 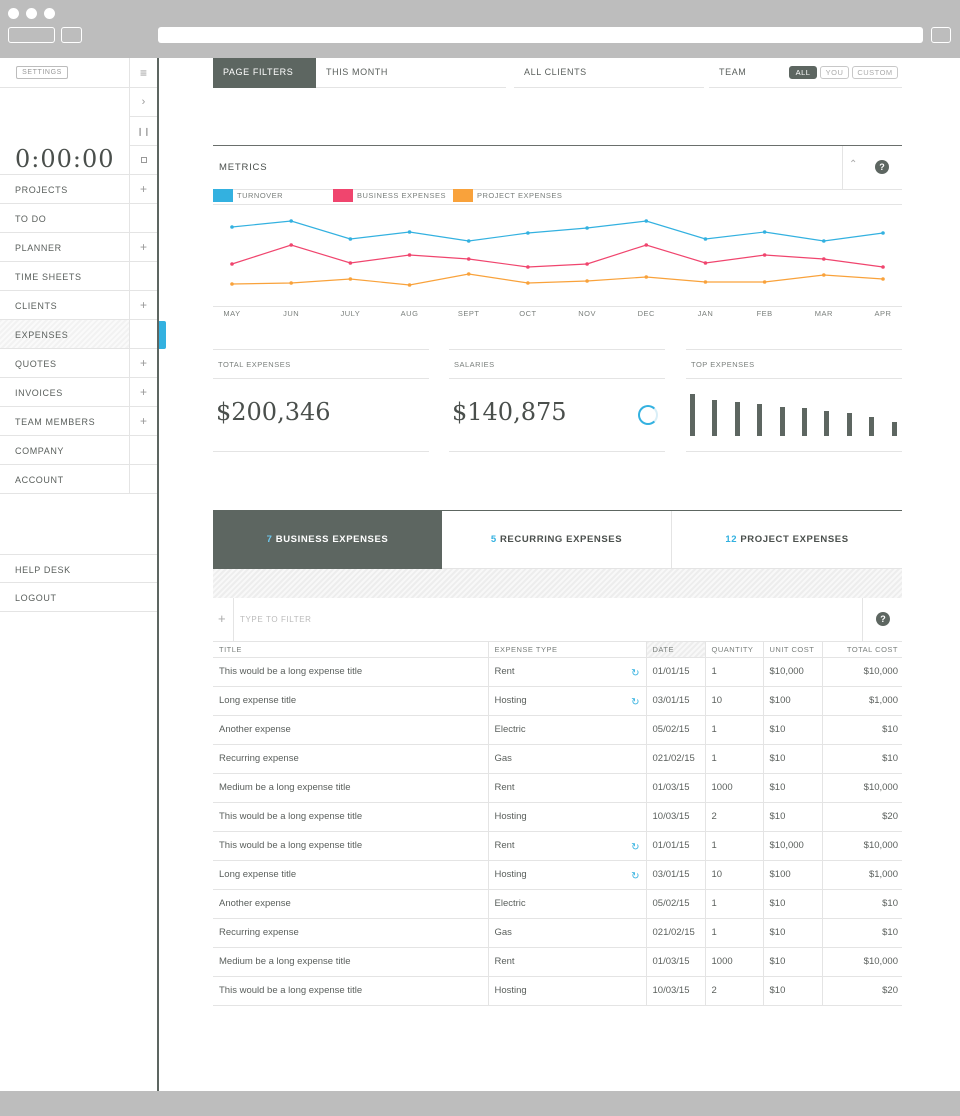 I want to click on collapse-chevron-icon: ⌃, so click(x=853, y=164).